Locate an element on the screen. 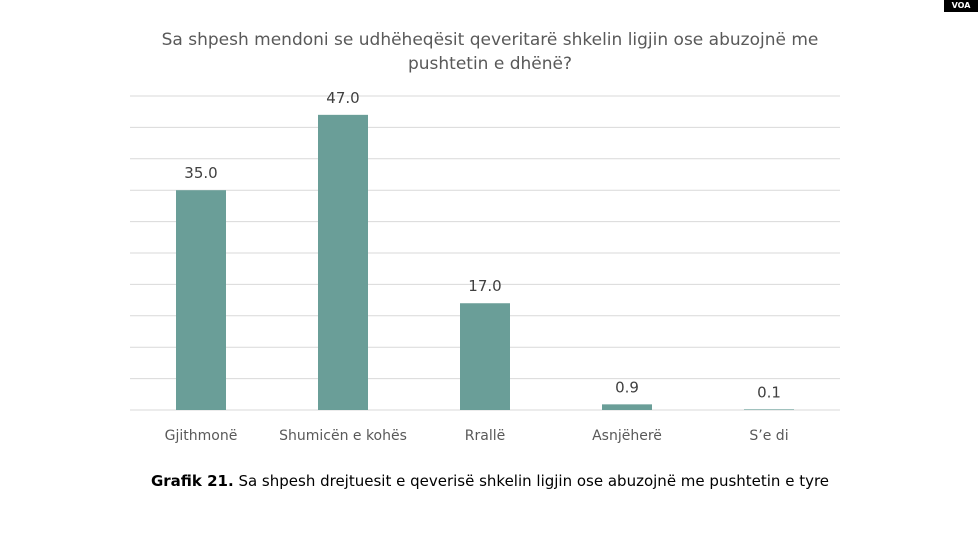 This screenshot has width=978, height=550. category-label: Asnjëherë is located at coordinates (627, 436).